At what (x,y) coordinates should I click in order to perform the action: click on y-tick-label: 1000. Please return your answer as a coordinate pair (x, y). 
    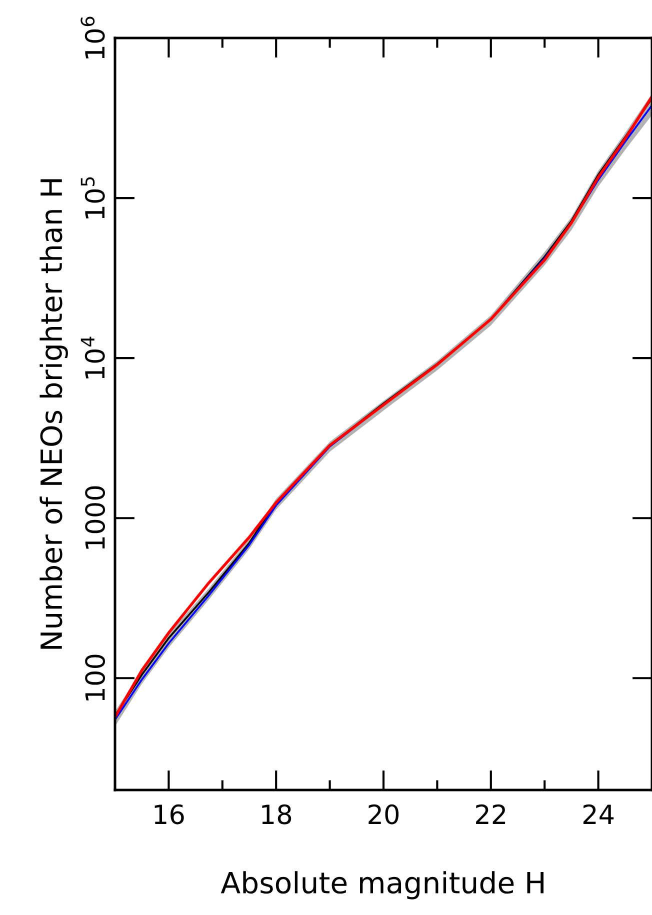
    Looking at the image, I should click on (95, 517).